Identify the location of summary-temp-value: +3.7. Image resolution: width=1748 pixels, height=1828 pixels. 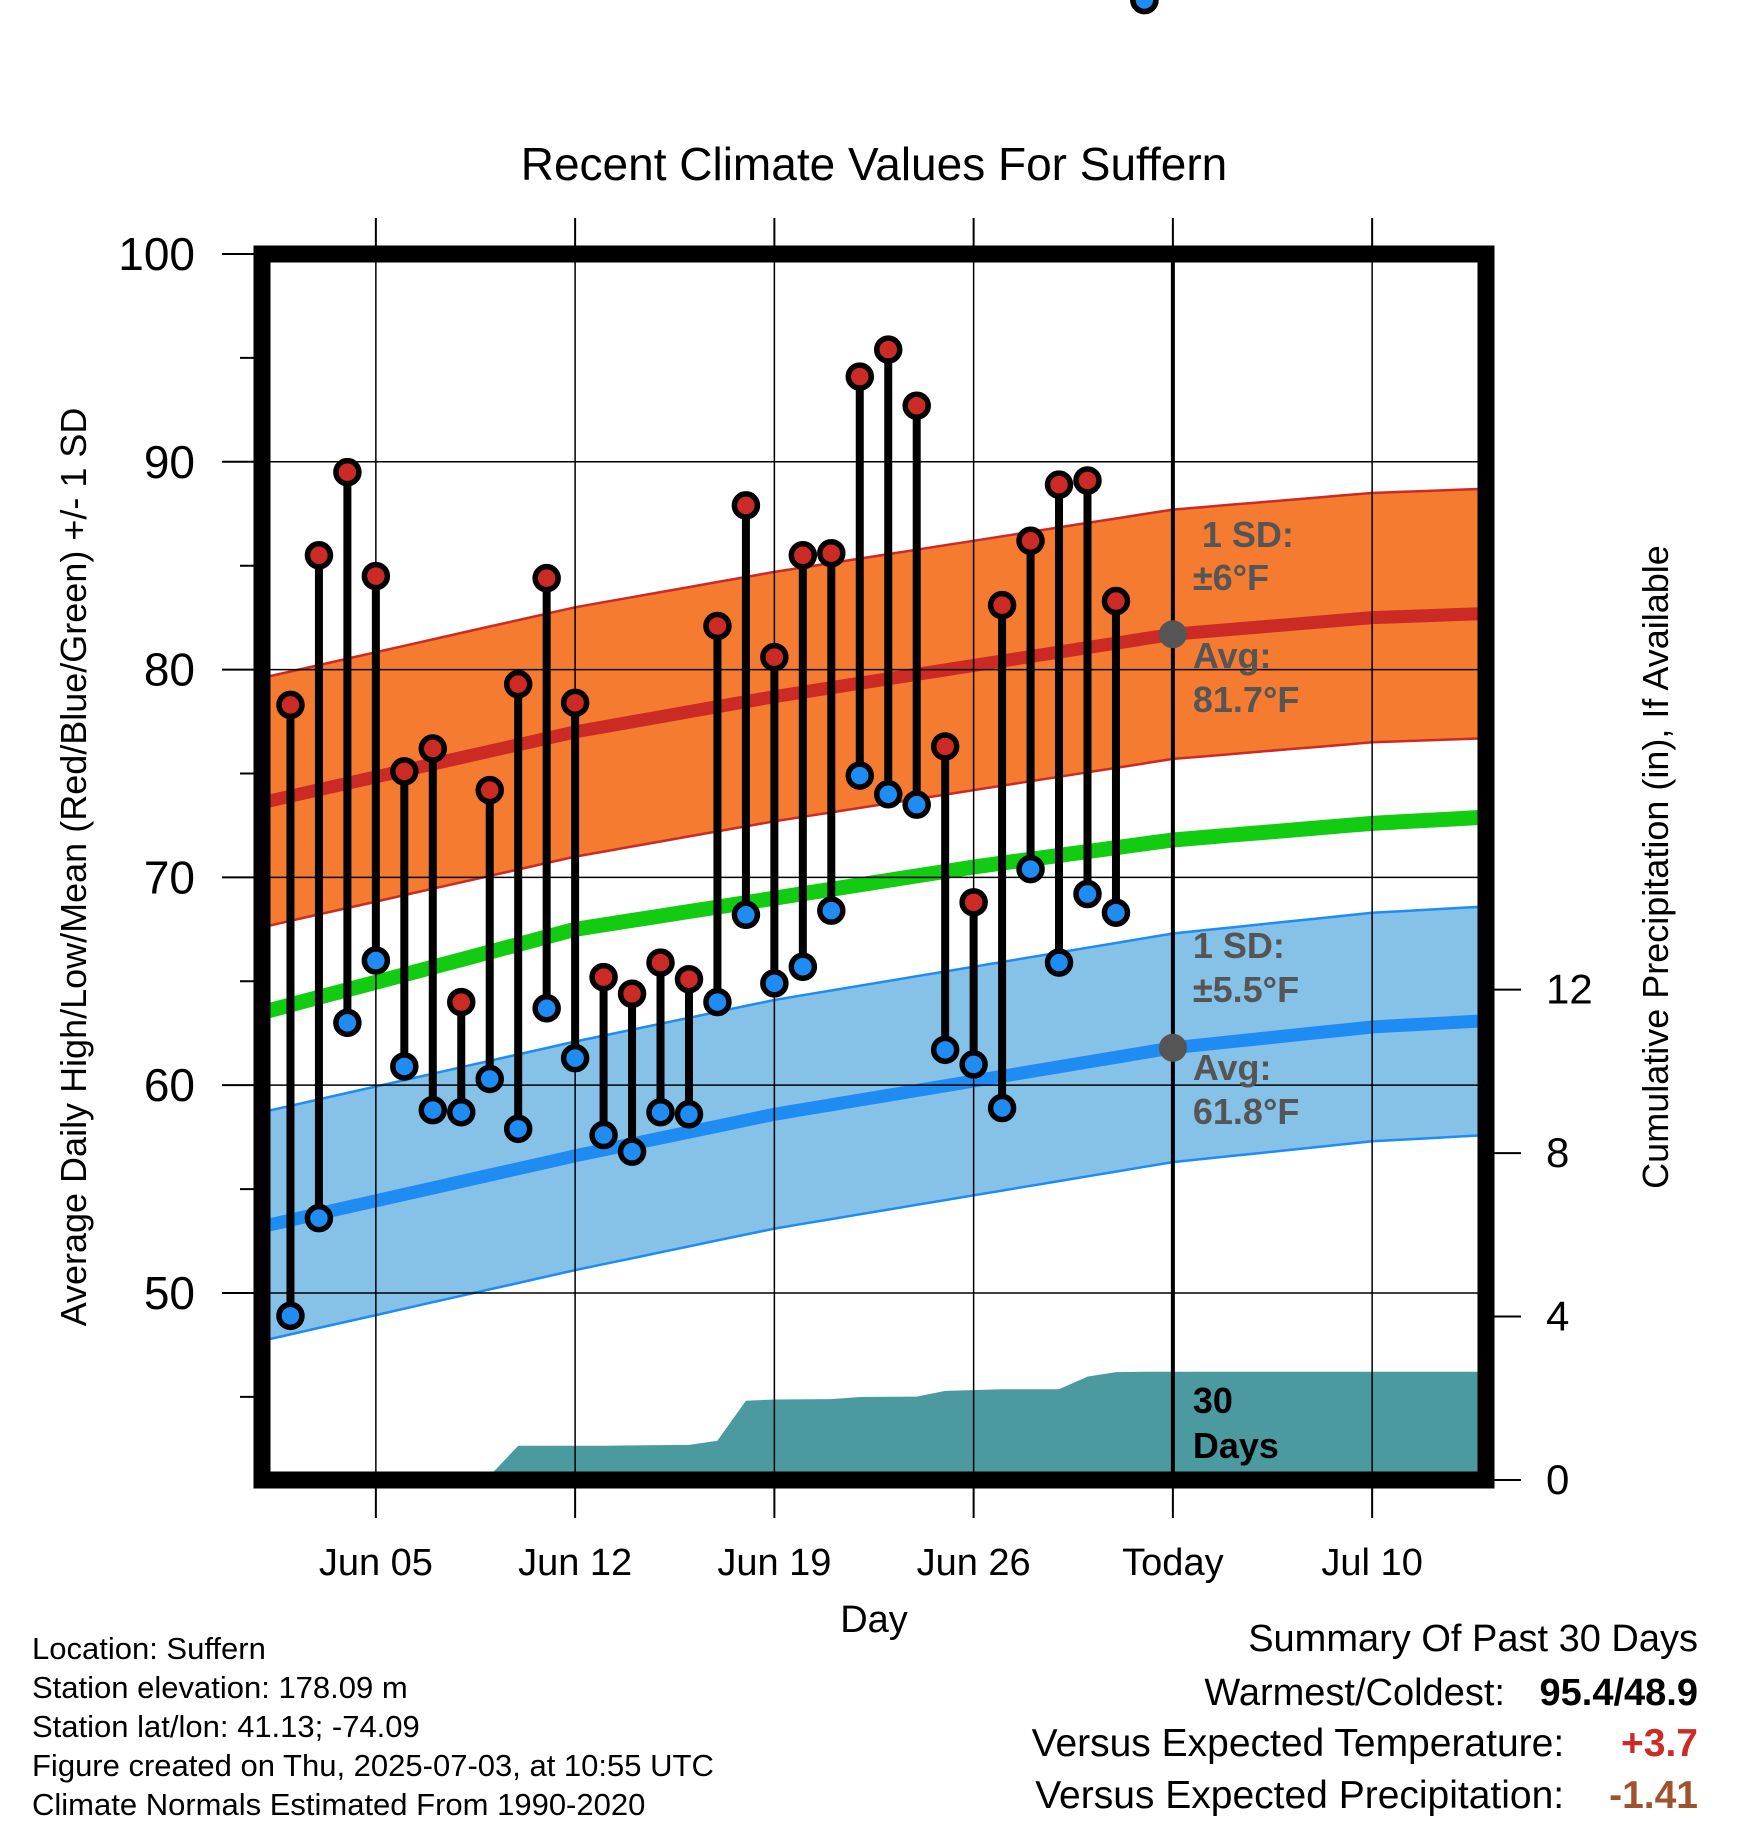
(1659, 1743).